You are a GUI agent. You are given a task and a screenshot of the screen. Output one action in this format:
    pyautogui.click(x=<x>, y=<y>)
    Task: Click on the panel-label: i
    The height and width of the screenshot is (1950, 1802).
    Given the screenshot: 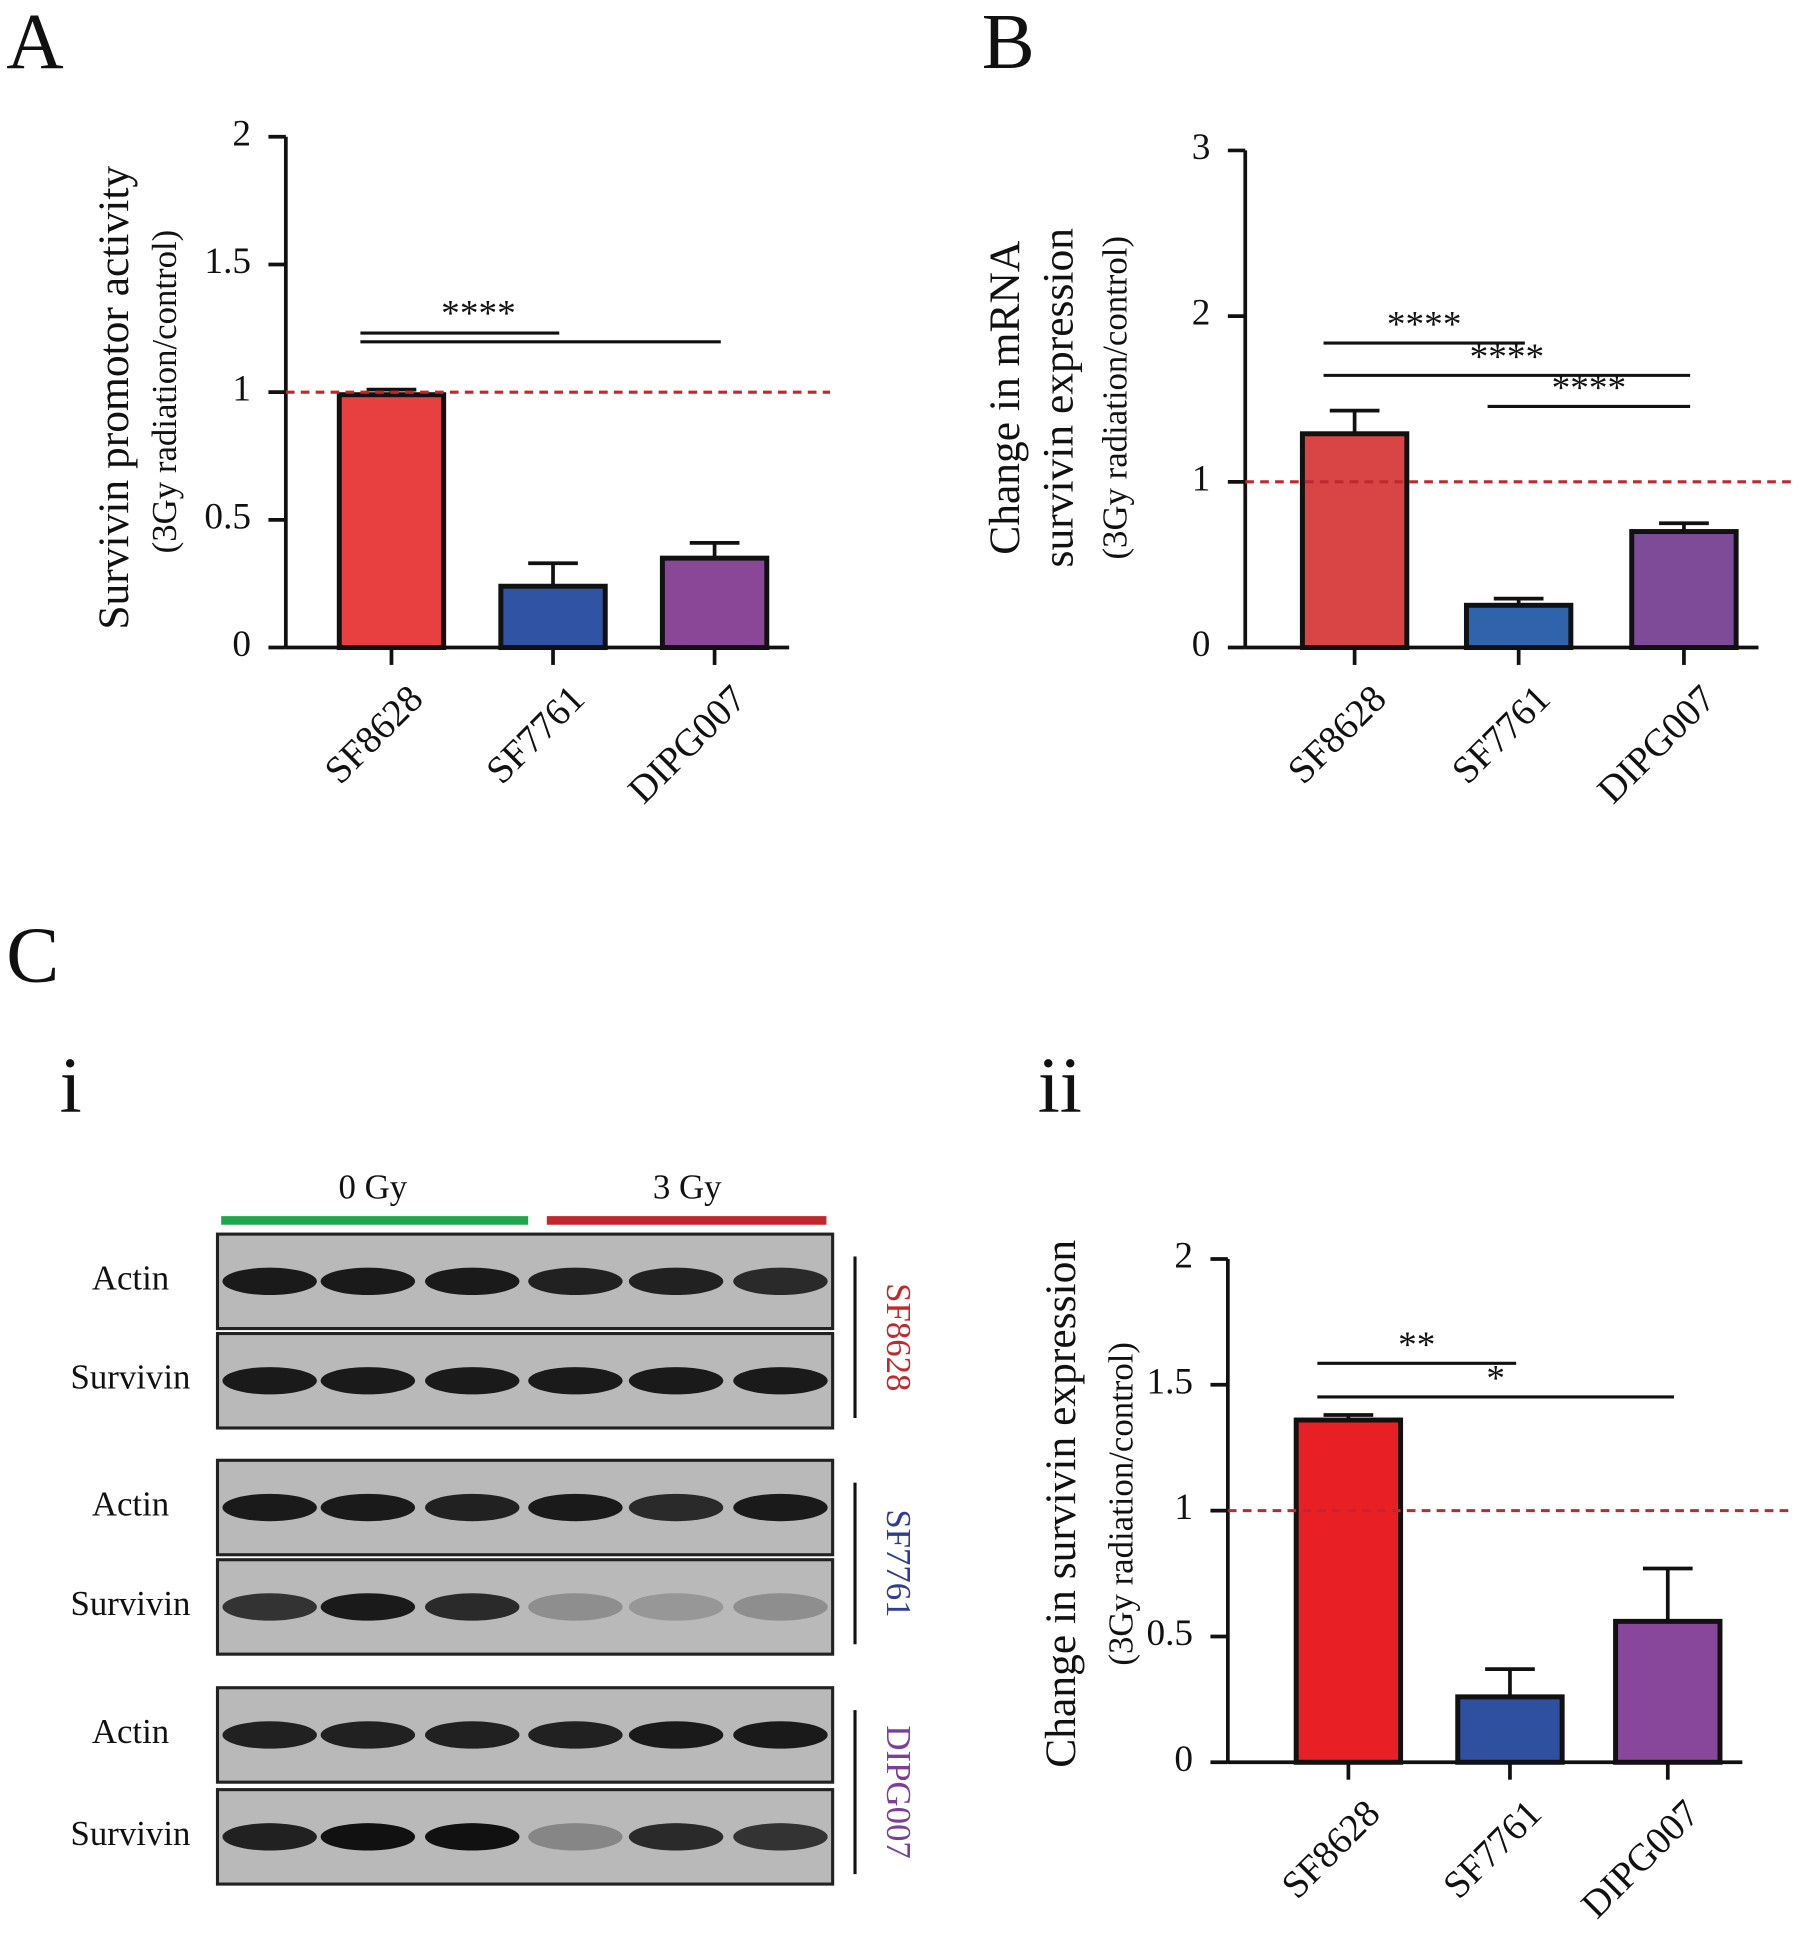 What is the action you would take?
    pyautogui.click(x=71, y=1086)
    